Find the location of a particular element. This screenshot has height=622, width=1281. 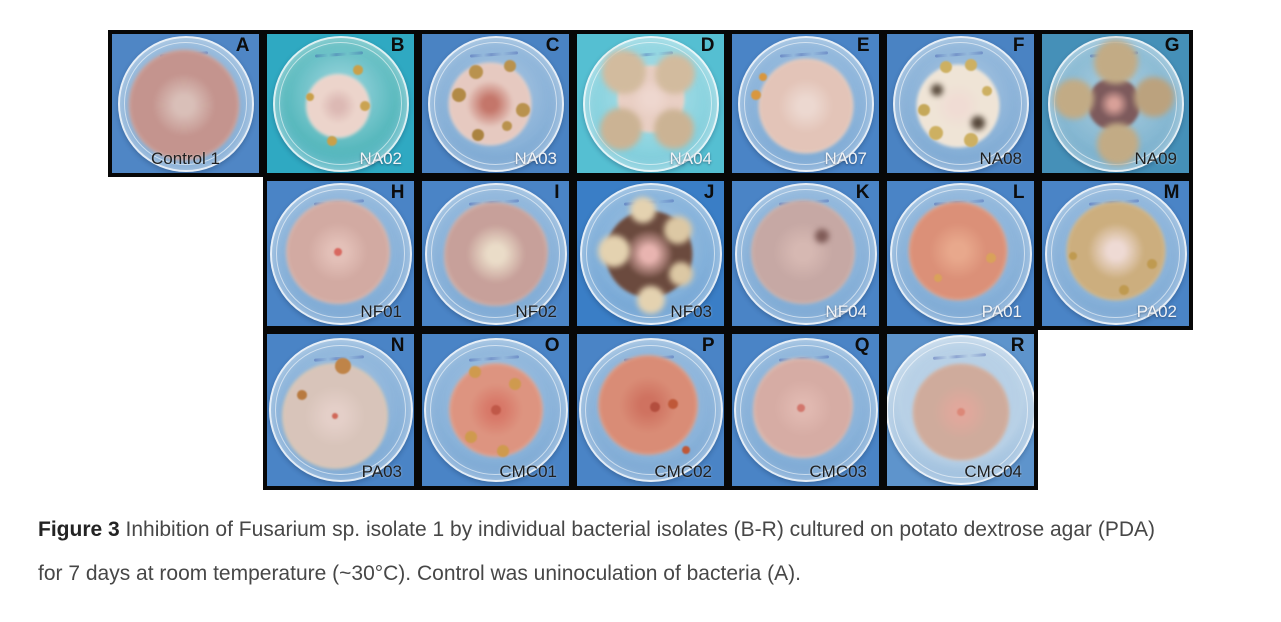

isolate-label: NA03 is located at coordinates (535, 158).